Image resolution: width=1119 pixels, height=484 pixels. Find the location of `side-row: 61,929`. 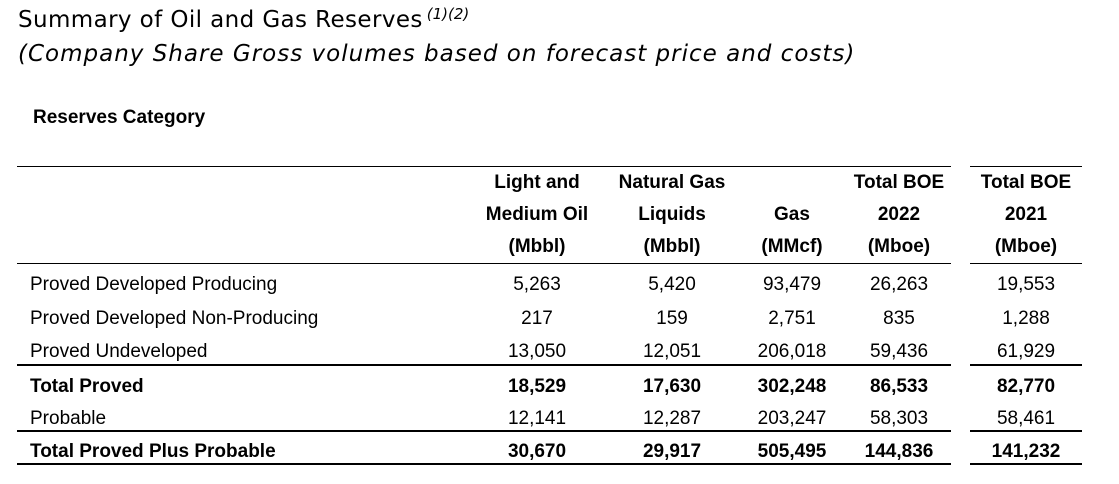

side-row: 61,929 is located at coordinates (1026, 349).